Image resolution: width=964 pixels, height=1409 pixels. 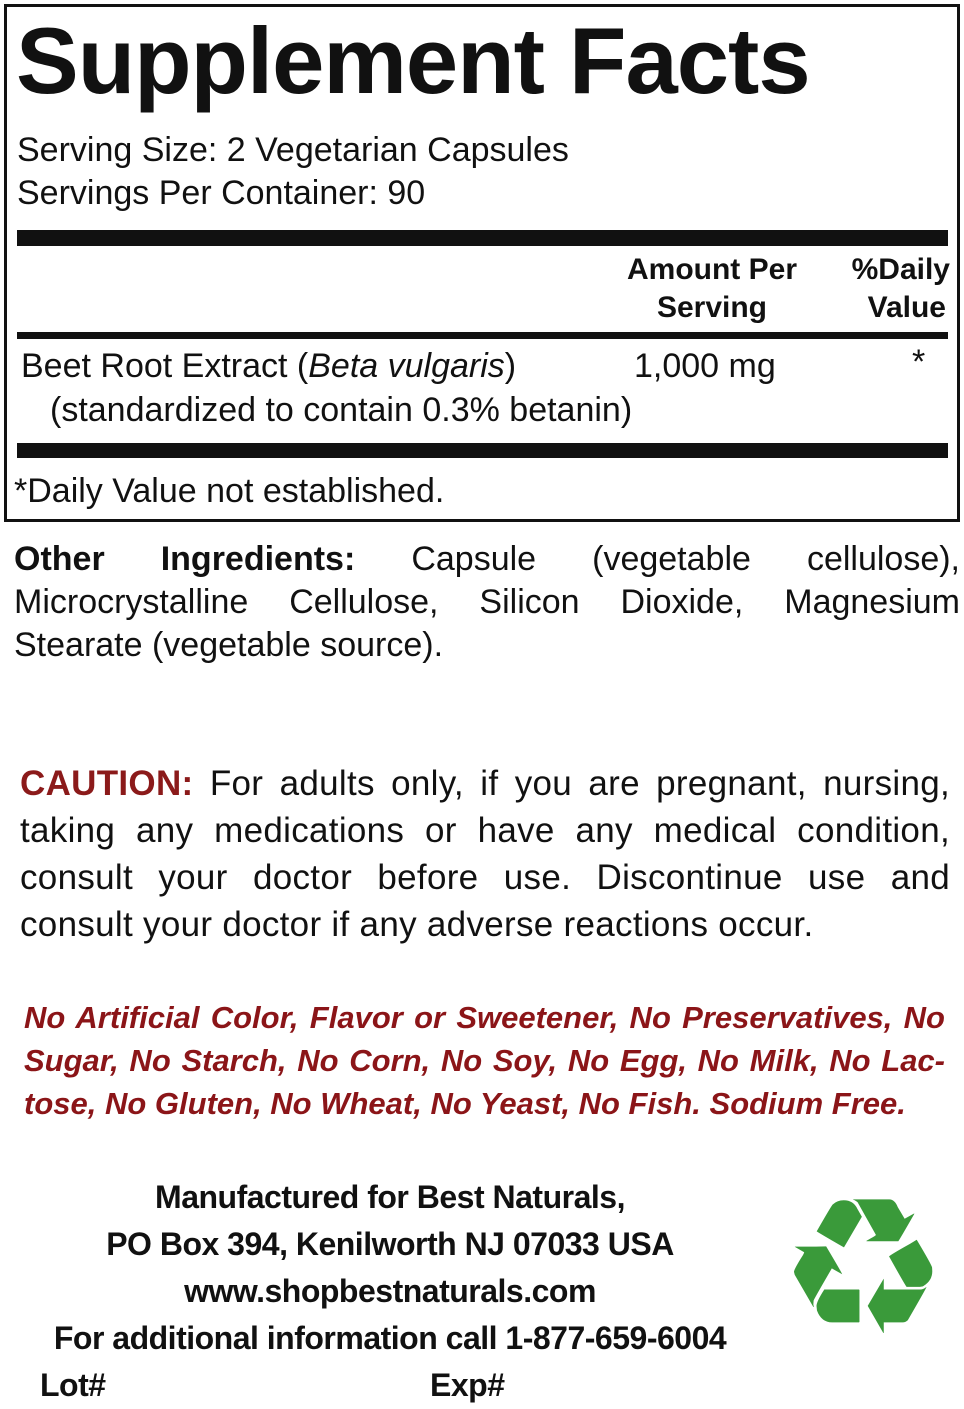 I want to click on ingredient-detail: (standardized to contain 0.3% betanin), so click(x=341, y=410).